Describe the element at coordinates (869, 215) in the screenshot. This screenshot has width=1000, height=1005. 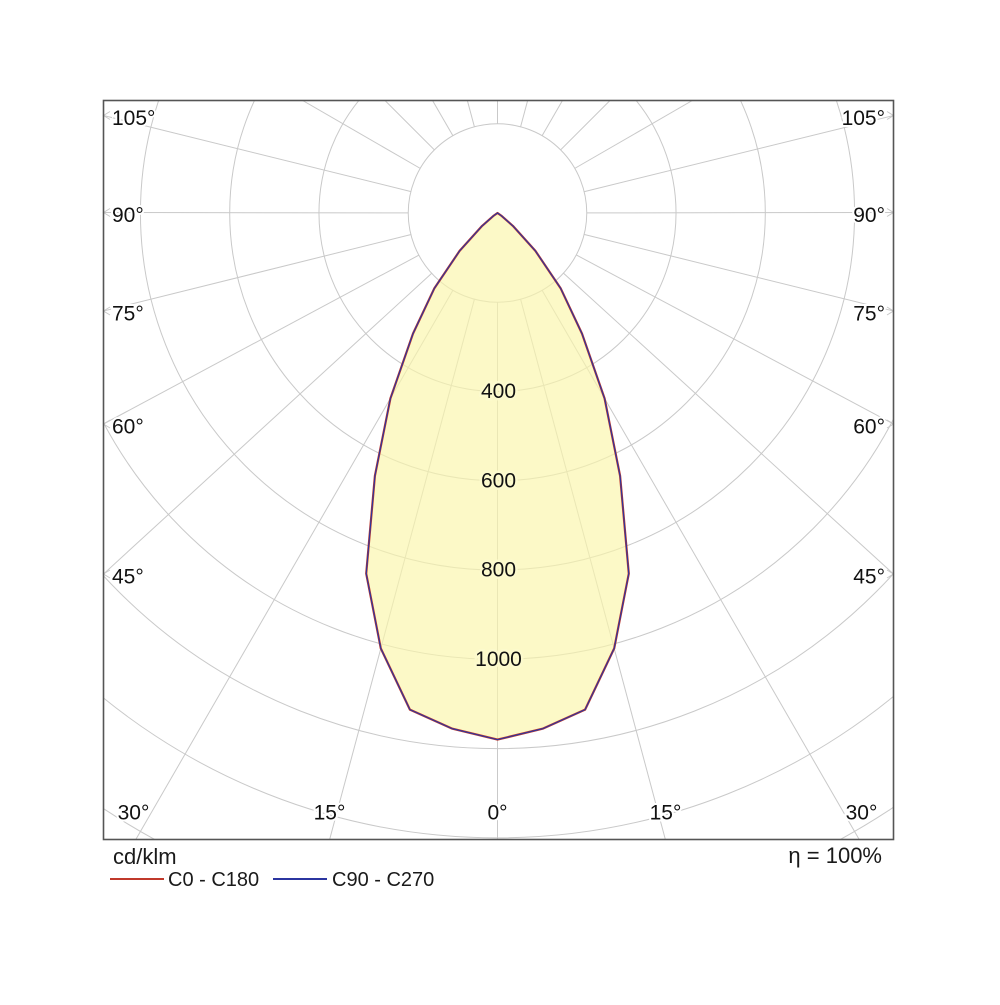
I see `angle-label-right-90: 90°` at that location.